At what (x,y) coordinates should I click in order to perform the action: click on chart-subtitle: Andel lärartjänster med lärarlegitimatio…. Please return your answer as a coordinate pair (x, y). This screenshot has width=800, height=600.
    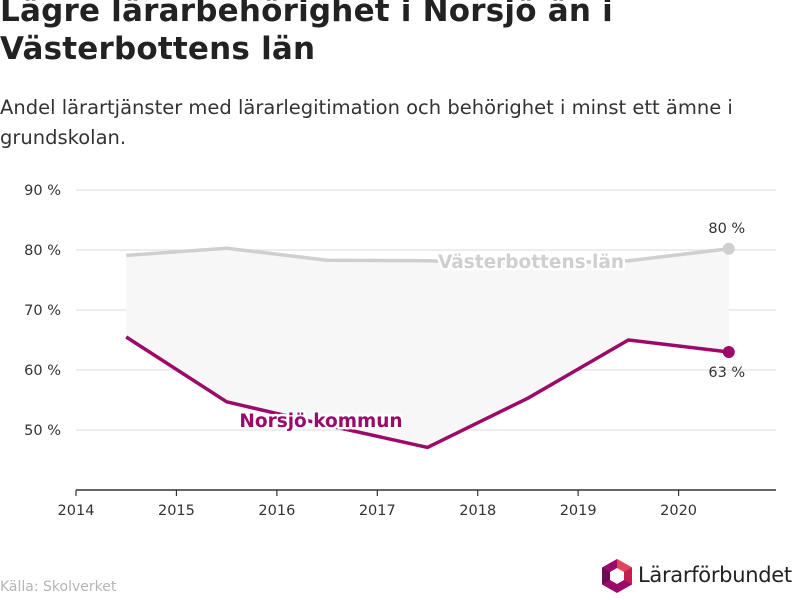
    Looking at the image, I should click on (366, 122).